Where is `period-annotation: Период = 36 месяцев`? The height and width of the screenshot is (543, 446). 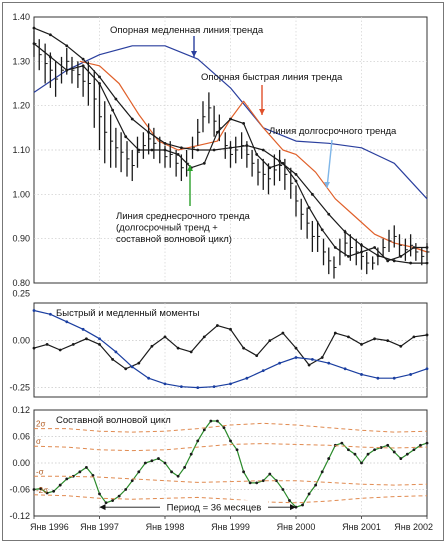 period-annotation: Период = 36 месяцев is located at coordinates (214, 508).